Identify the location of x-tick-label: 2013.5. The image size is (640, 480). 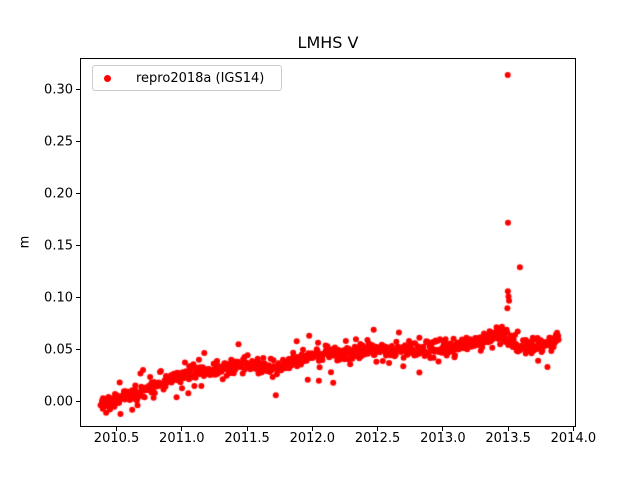
(508, 438).